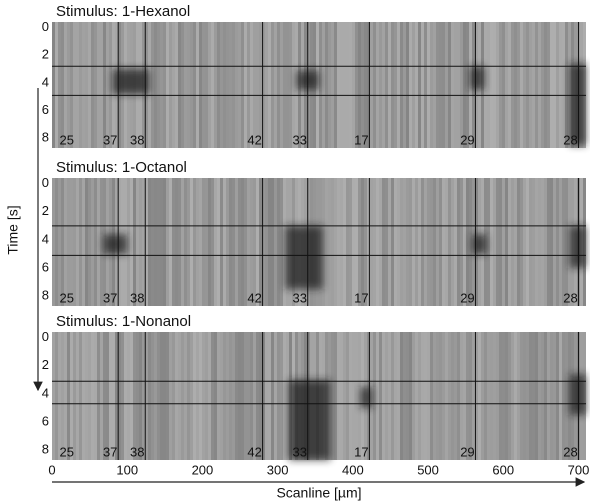 The height and width of the screenshot is (503, 590). I want to click on y-tick-label: 2, so click(45, 210).